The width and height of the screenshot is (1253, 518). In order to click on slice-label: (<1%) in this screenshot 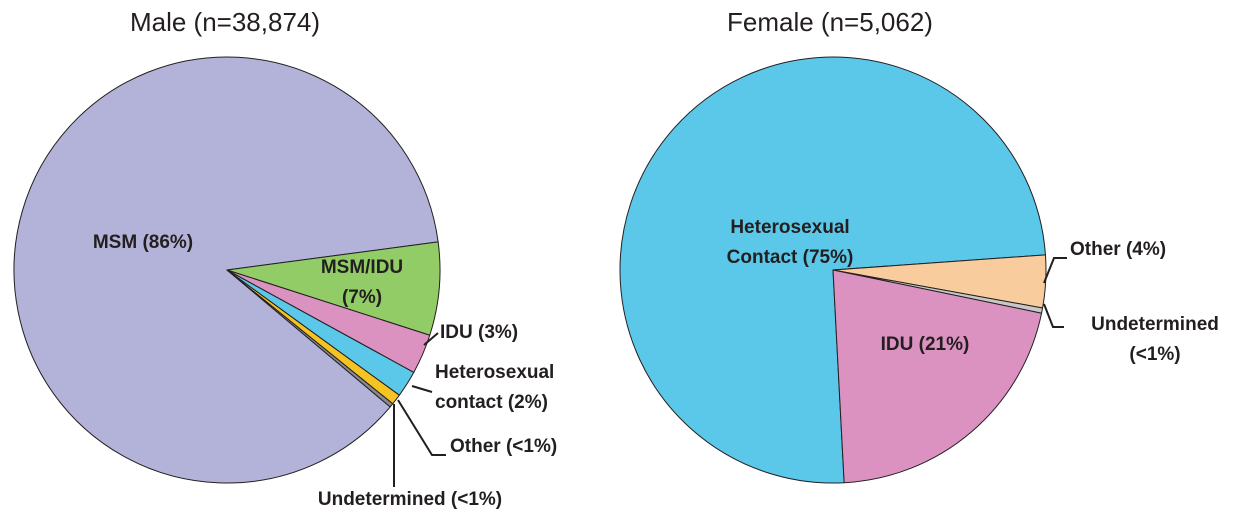, I will do `click(1154, 354)`.